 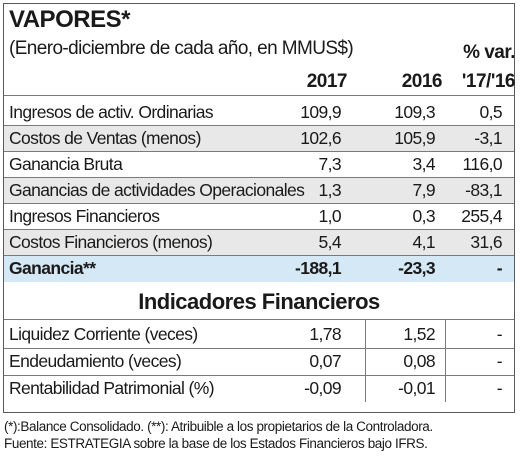 What do you see at coordinates (325, 361) in the screenshot?
I see `indicator-value-2017: 0,07` at bounding box center [325, 361].